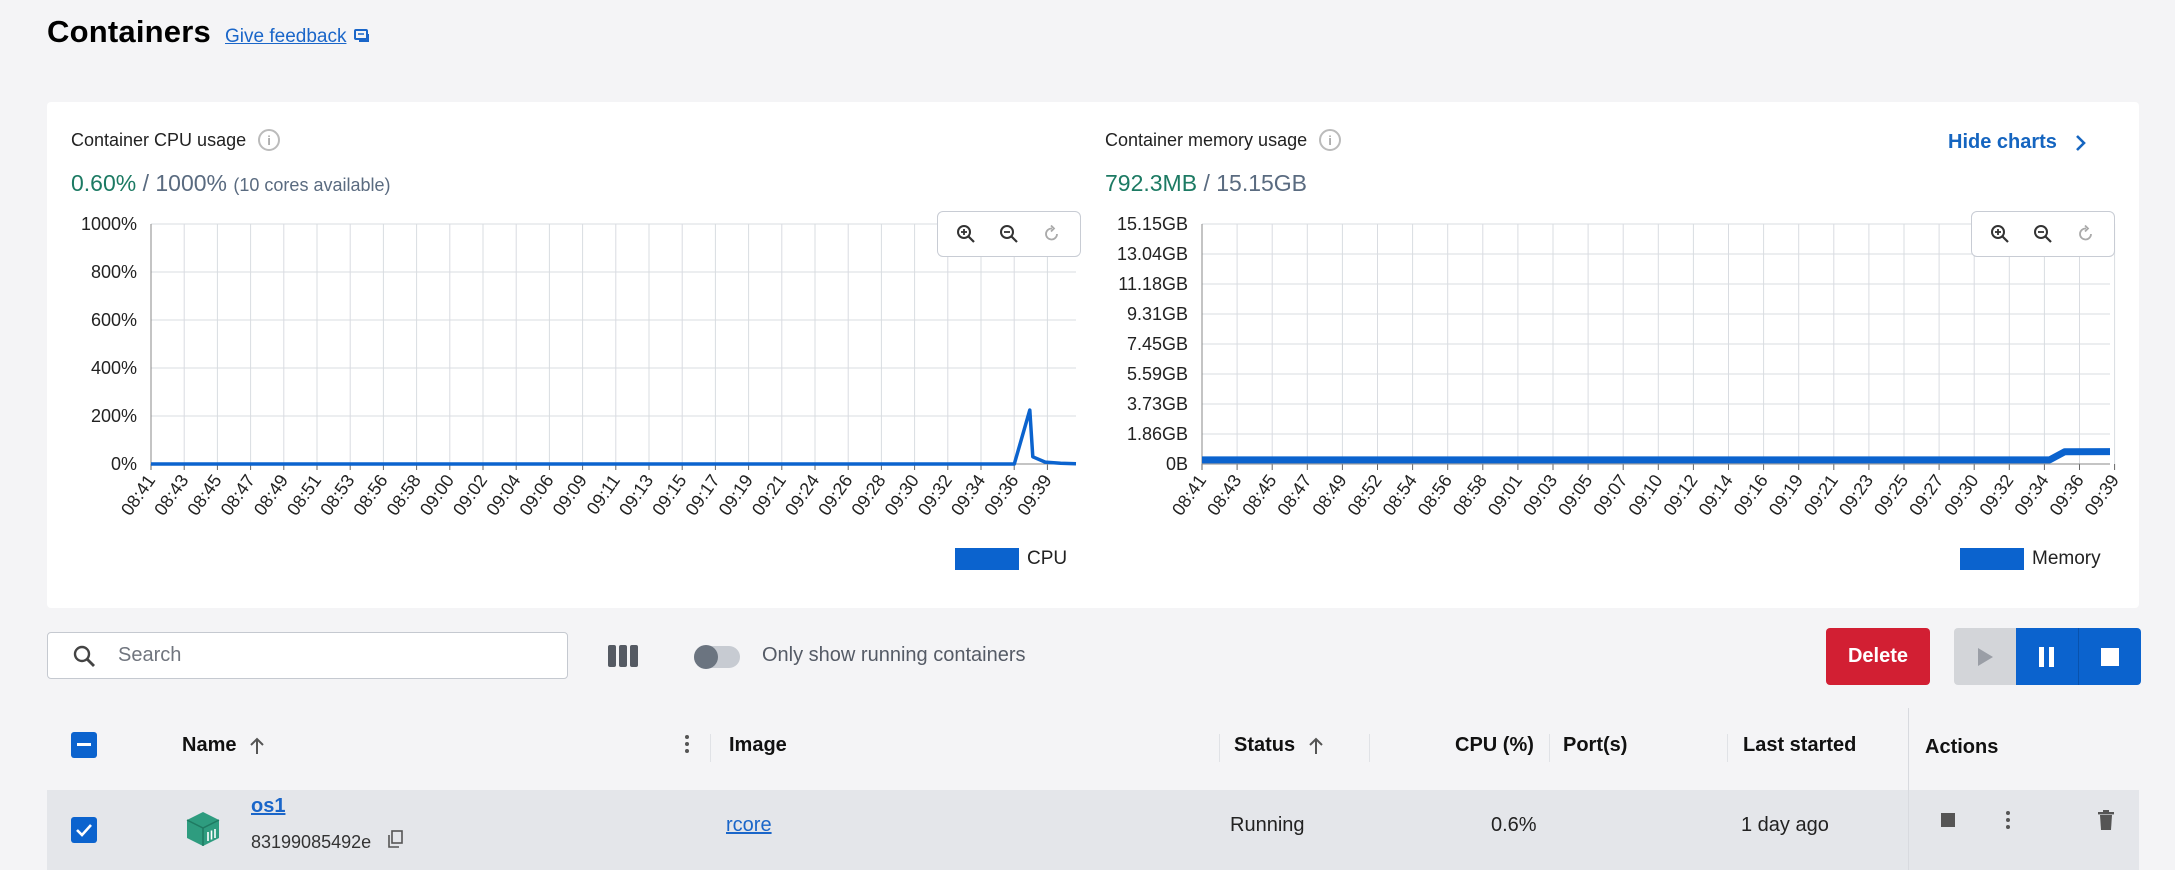 The width and height of the screenshot is (2175, 870). What do you see at coordinates (311, 842) in the screenshot?
I see `container-id: 83199085492e` at bounding box center [311, 842].